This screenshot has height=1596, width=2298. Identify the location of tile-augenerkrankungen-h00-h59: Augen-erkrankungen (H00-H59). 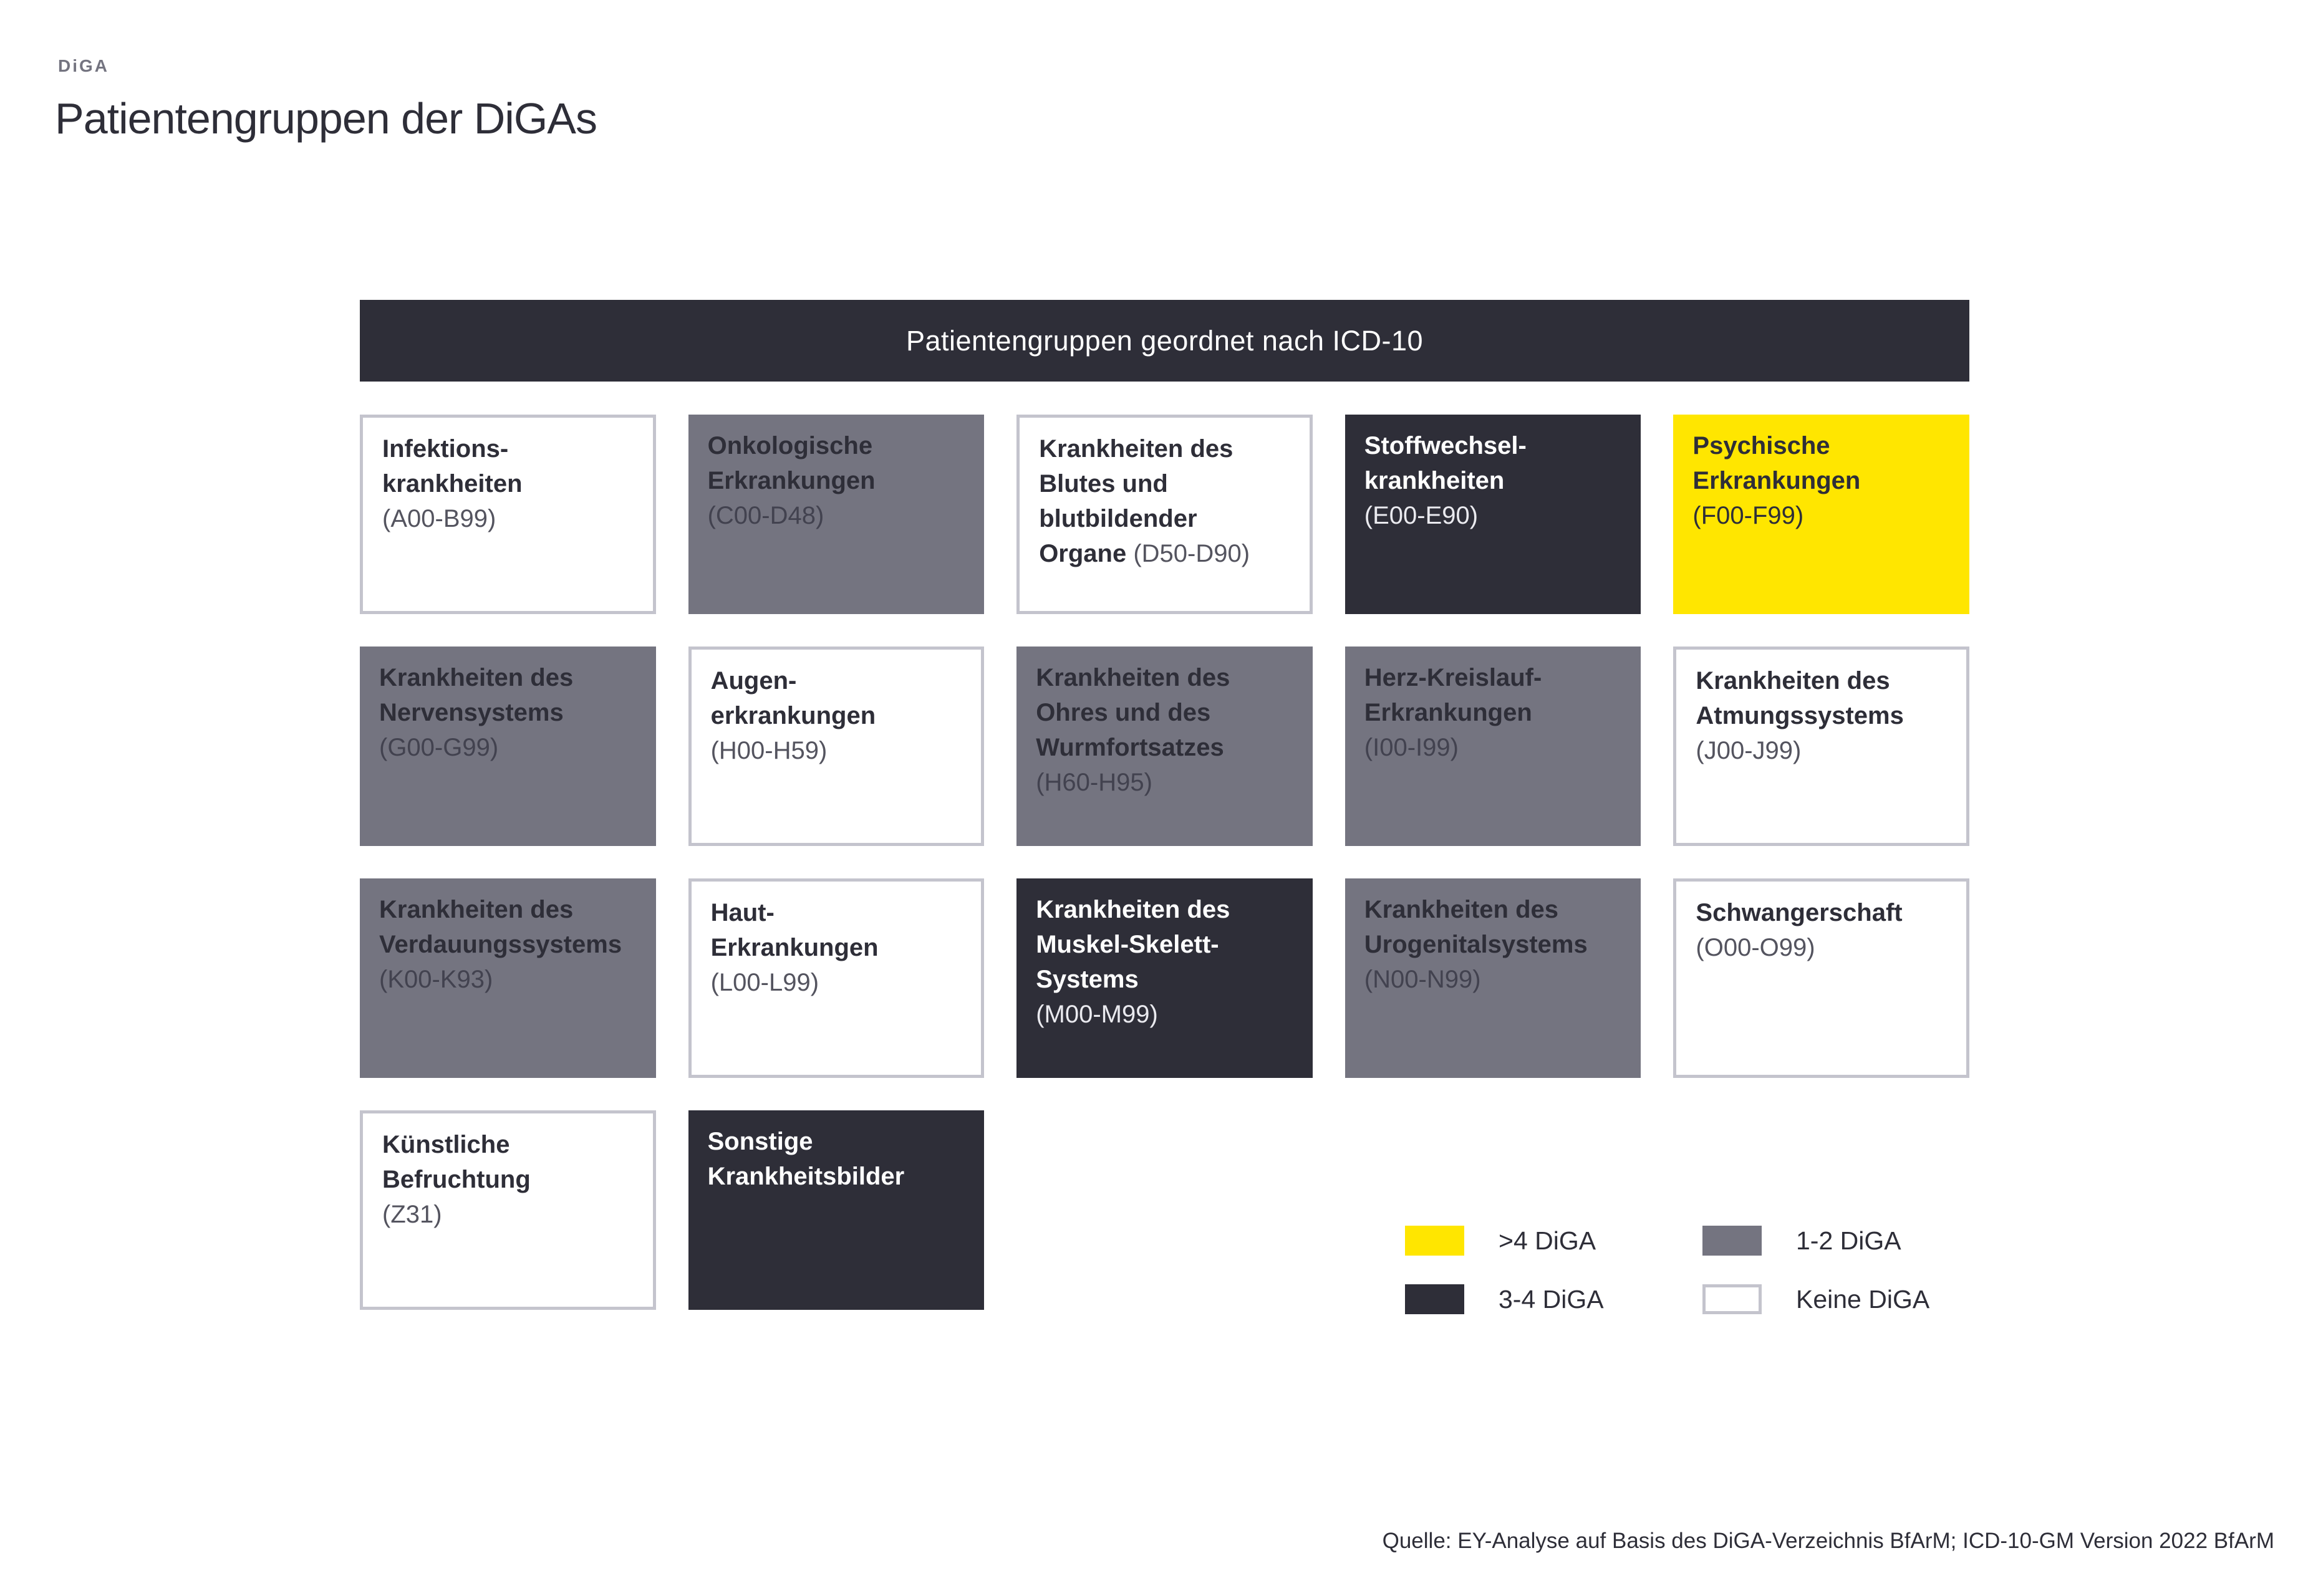
(836, 746).